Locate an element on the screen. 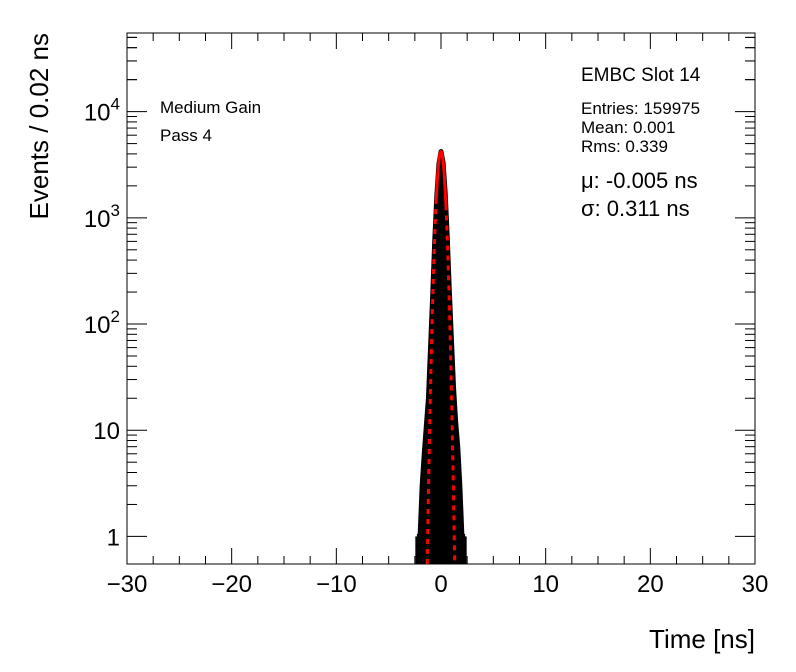 The width and height of the screenshot is (796, 672). fit-curve-left-dashed is located at coordinates (431, 384).